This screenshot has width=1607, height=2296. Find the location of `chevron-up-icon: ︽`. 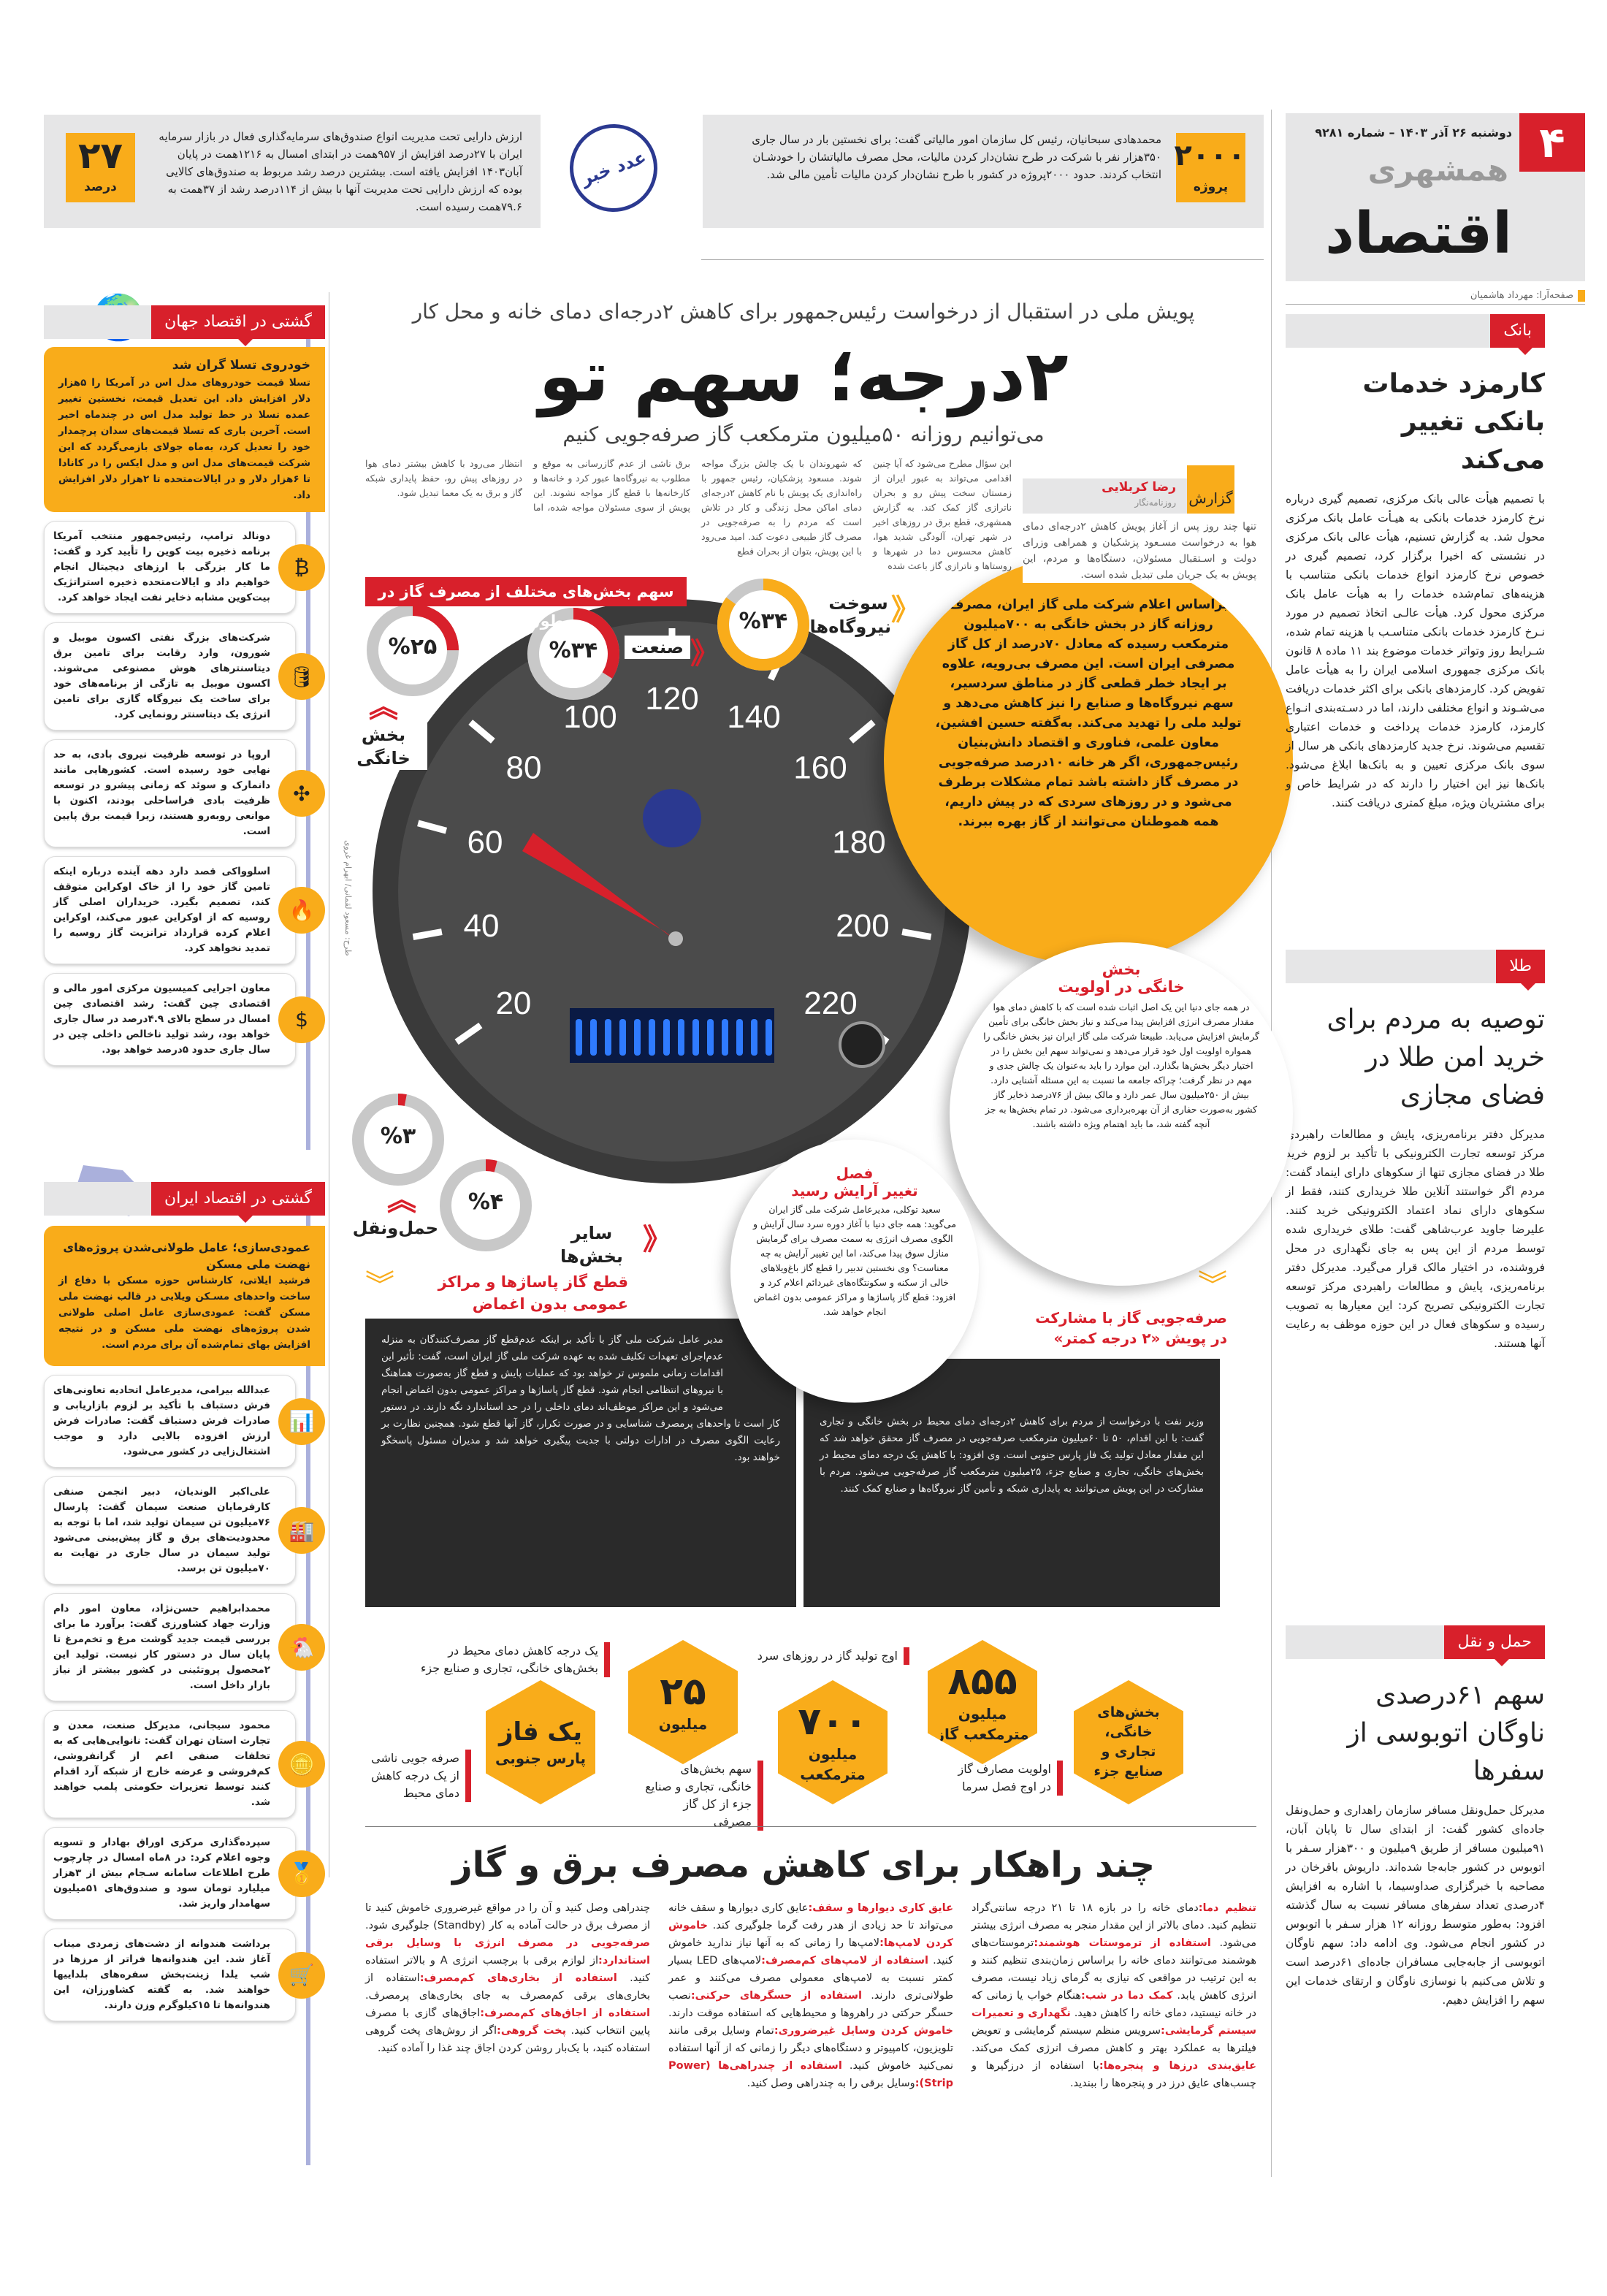

chevron-up-icon: ︽ is located at coordinates (402, 1200).